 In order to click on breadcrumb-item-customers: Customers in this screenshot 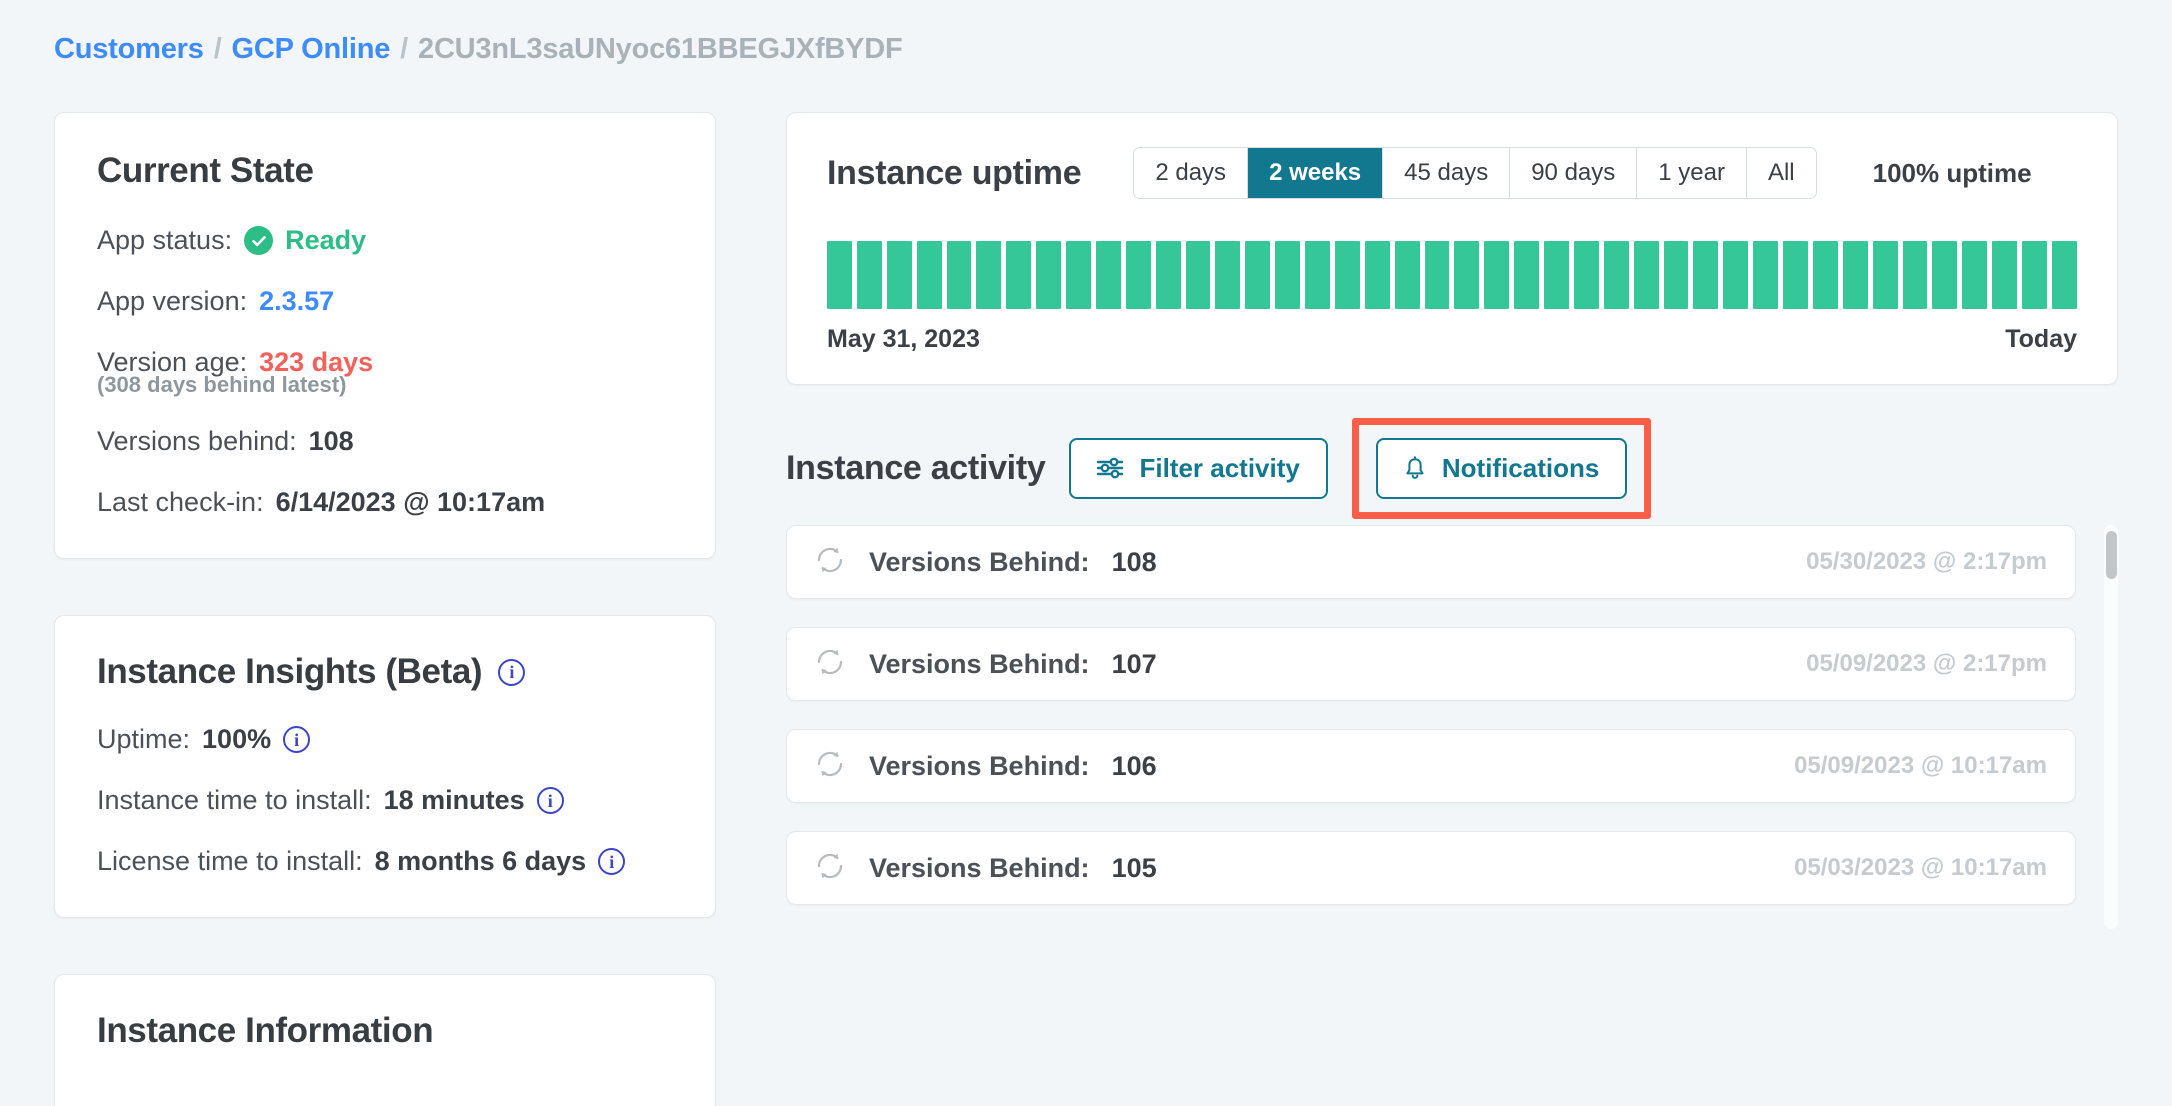, I will do `click(129, 49)`.